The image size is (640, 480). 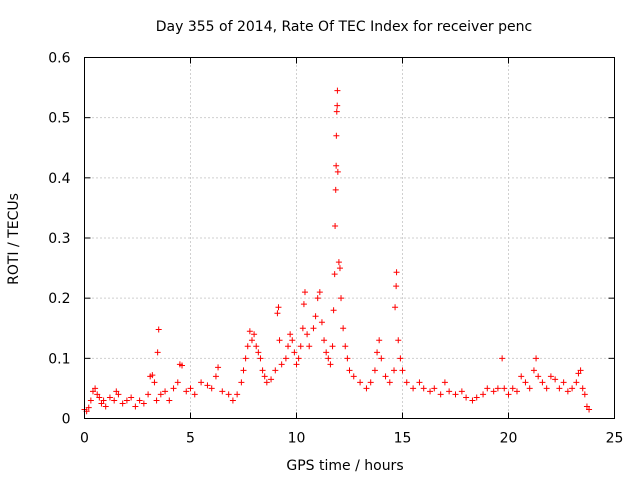 What do you see at coordinates (190, 439) in the screenshot?
I see `x-tick-label: 5` at bounding box center [190, 439].